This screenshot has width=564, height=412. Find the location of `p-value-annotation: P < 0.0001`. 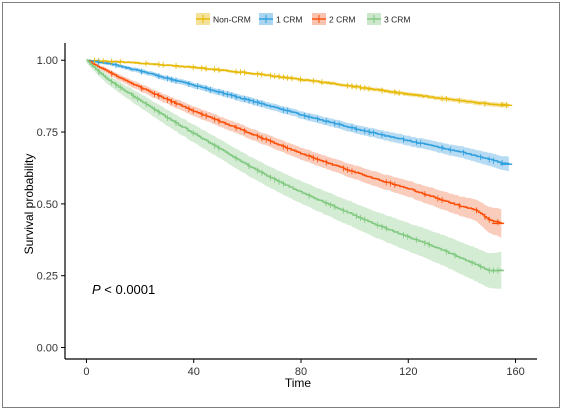

p-value-annotation: P < 0.0001 is located at coordinates (123, 289).